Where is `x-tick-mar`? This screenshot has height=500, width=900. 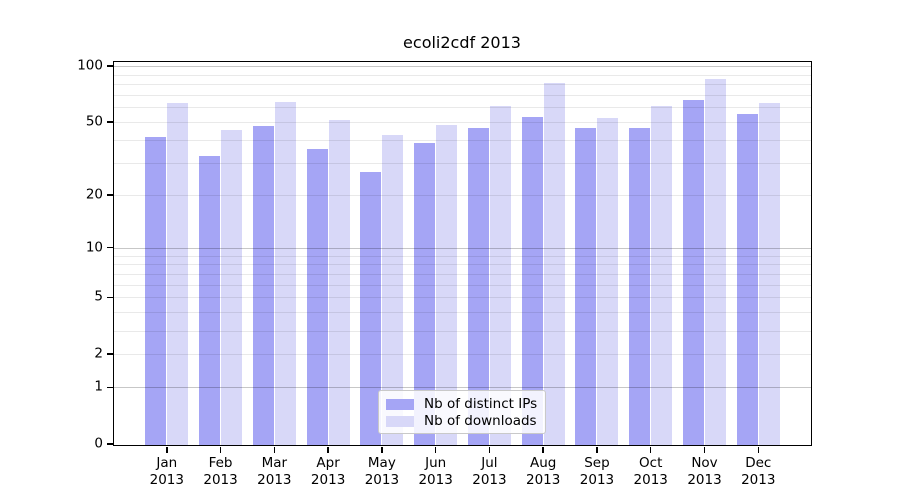
x-tick-mar is located at coordinates (274, 449).